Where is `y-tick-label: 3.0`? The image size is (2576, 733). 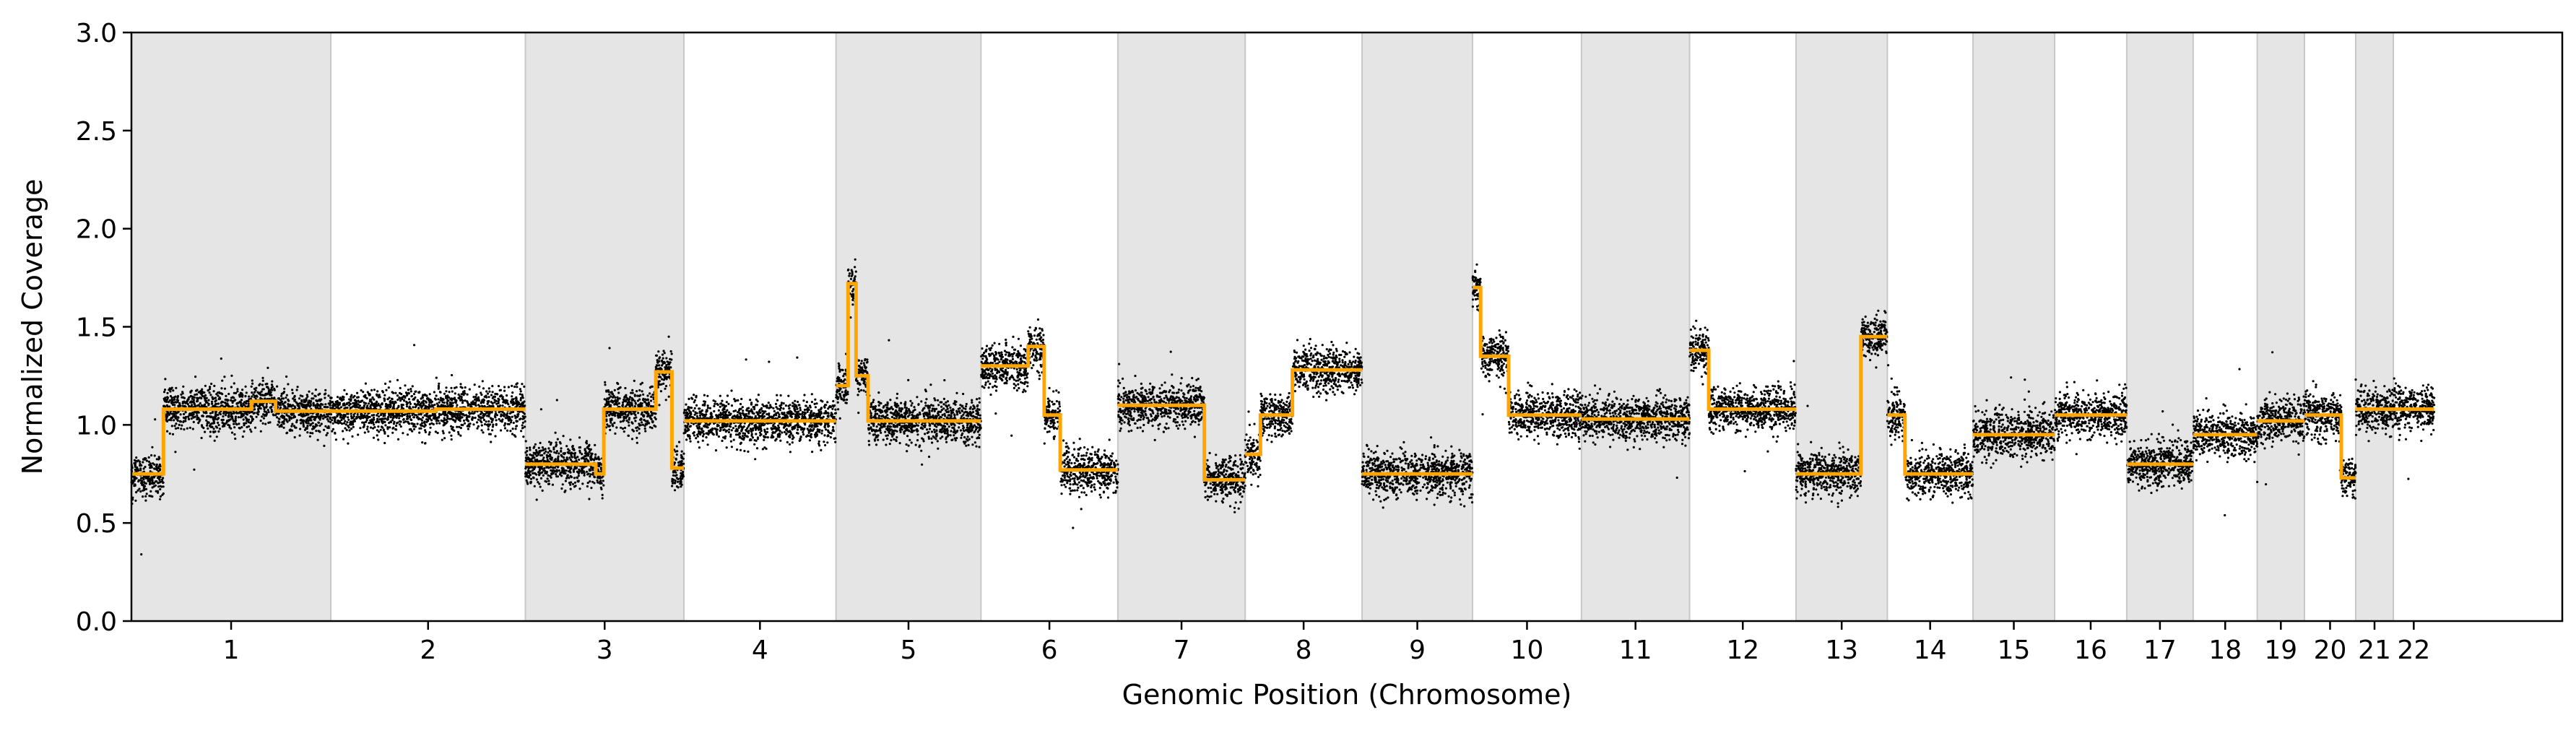 y-tick-label: 3.0 is located at coordinates (96, 33).